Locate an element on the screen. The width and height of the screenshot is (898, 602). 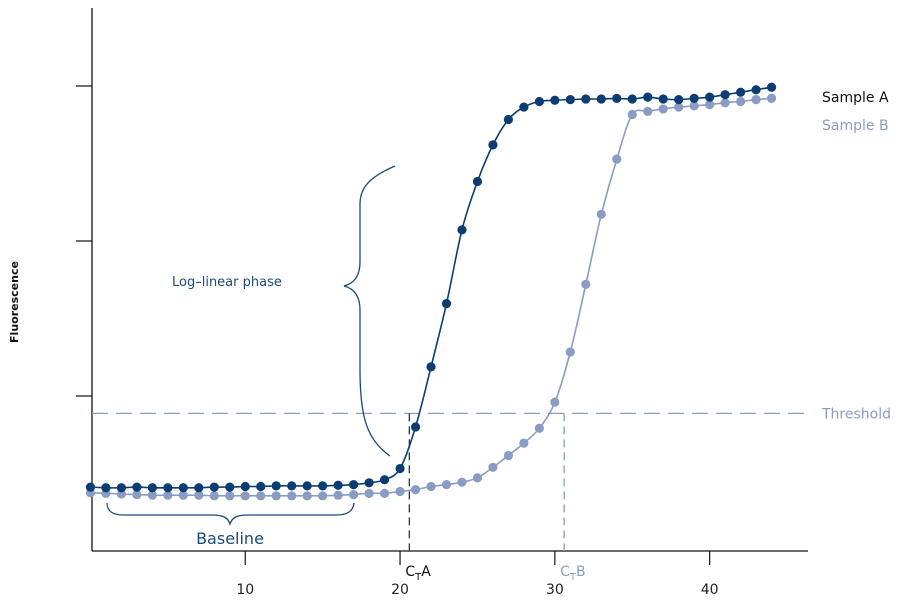
y-axis-label: Fluorescence is located at coordinates (14, 302).